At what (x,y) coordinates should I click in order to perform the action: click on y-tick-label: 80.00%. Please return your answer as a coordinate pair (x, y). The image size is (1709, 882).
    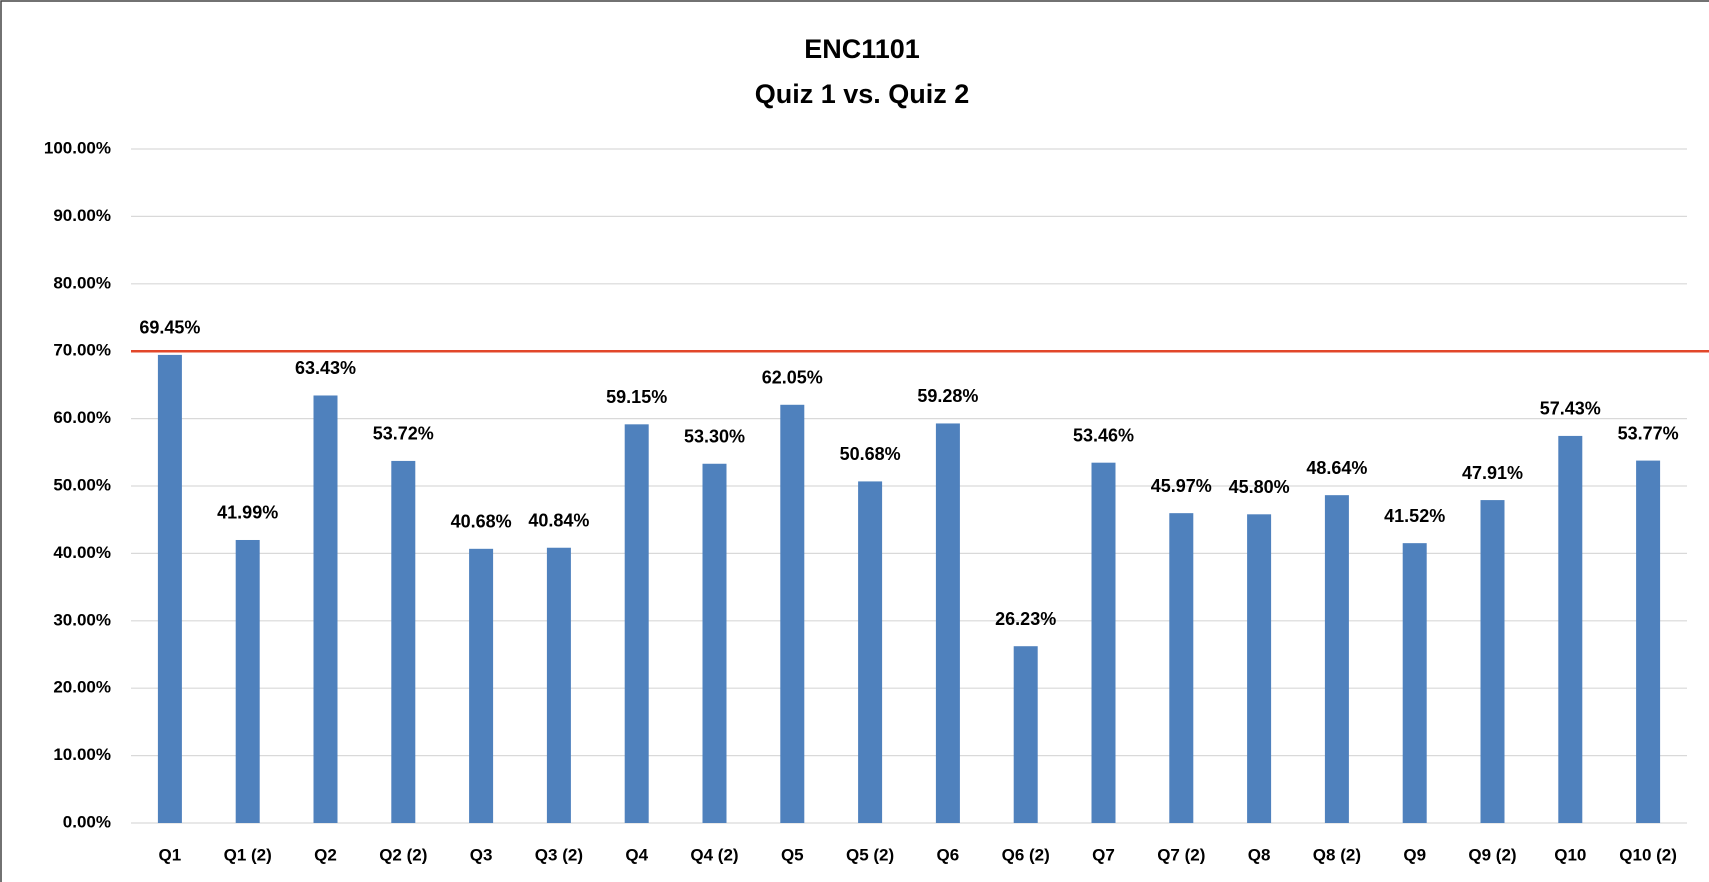
    Looking at the image, I should click on (82, 282).